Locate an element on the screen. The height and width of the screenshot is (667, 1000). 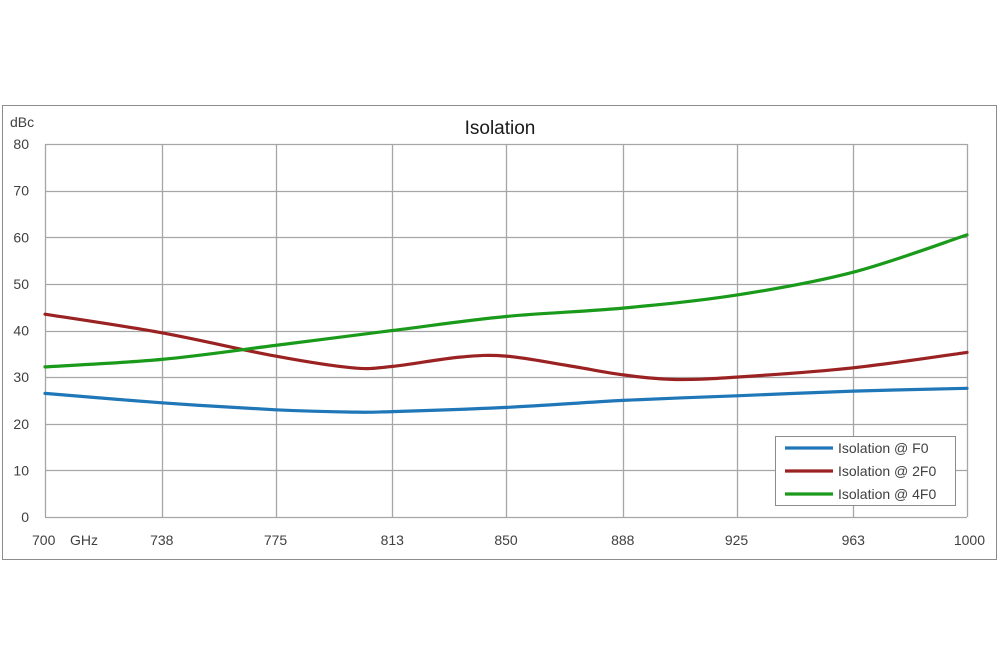
y-axis-unit-label: dBc is located at coordinates (22, 122).